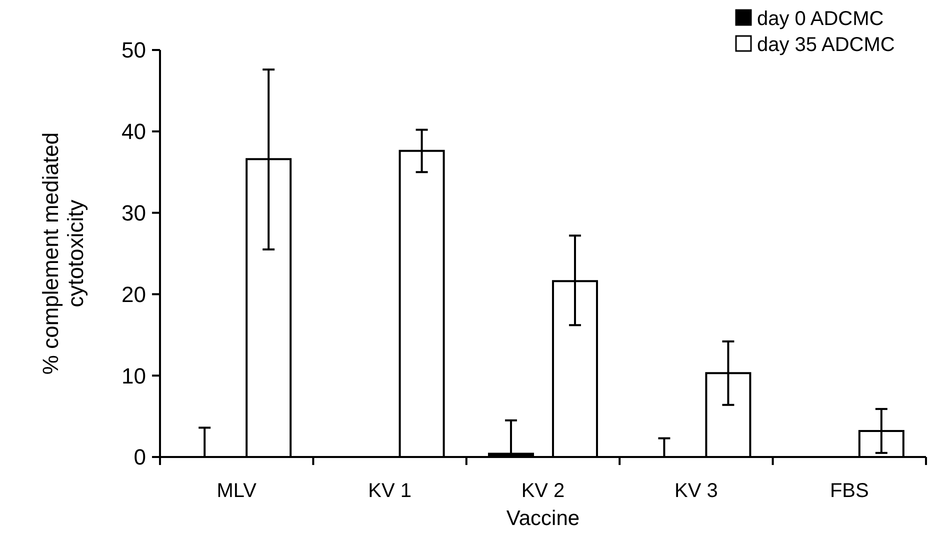 The height and width of the screenshot is (546, 934). I want to click on y-tick-label: 40, so click(134, 131).